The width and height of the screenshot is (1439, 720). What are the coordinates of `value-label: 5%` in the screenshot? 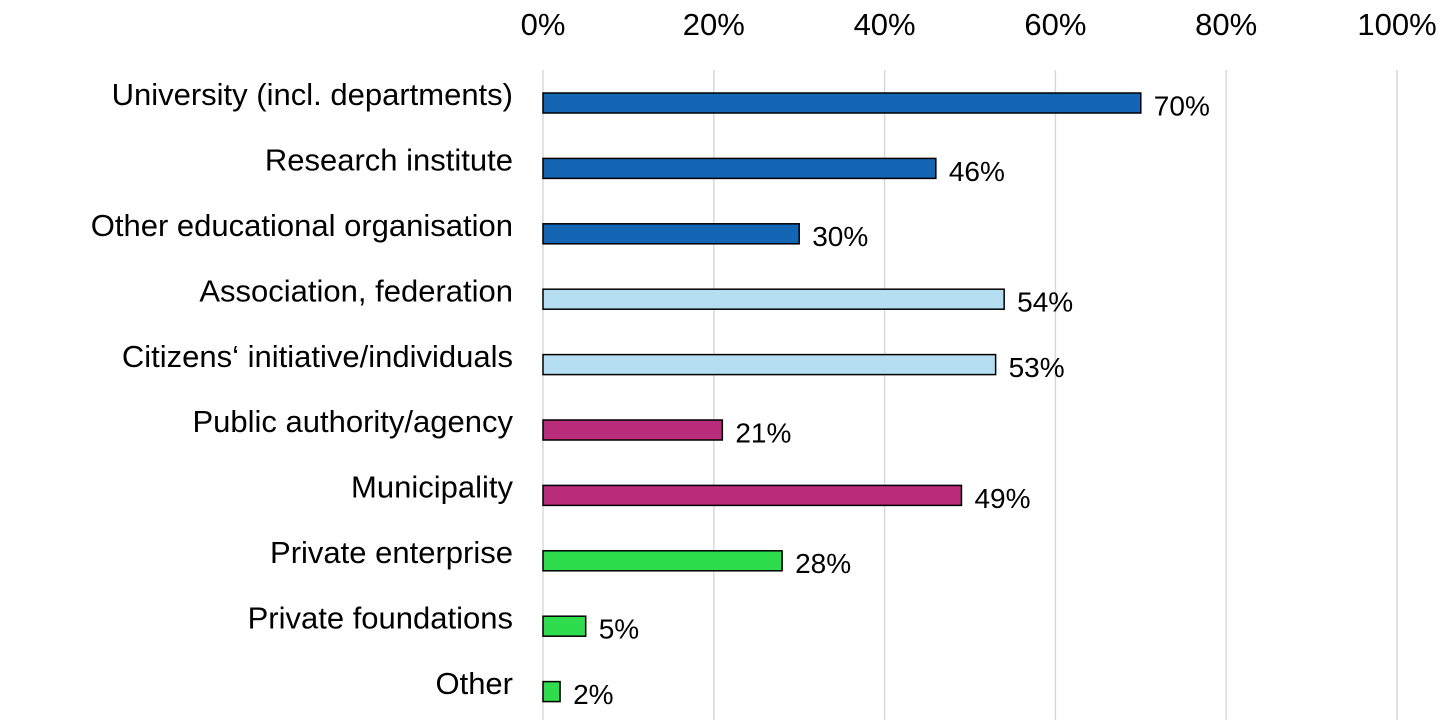 It's located at (619, 629).